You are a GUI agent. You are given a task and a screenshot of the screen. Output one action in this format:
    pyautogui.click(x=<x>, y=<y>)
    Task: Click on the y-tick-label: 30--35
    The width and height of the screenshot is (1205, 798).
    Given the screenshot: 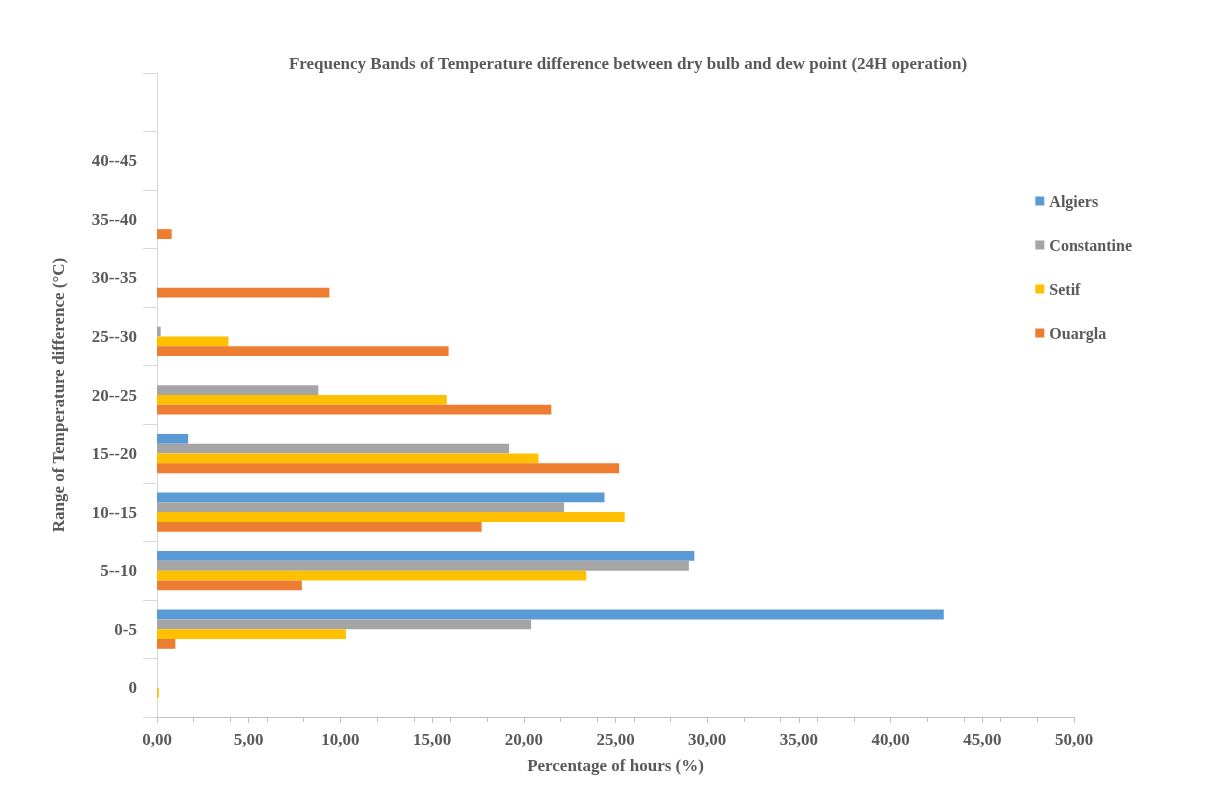 What is the action you would take?
    pyautogui.click(x=114, y=278)
    